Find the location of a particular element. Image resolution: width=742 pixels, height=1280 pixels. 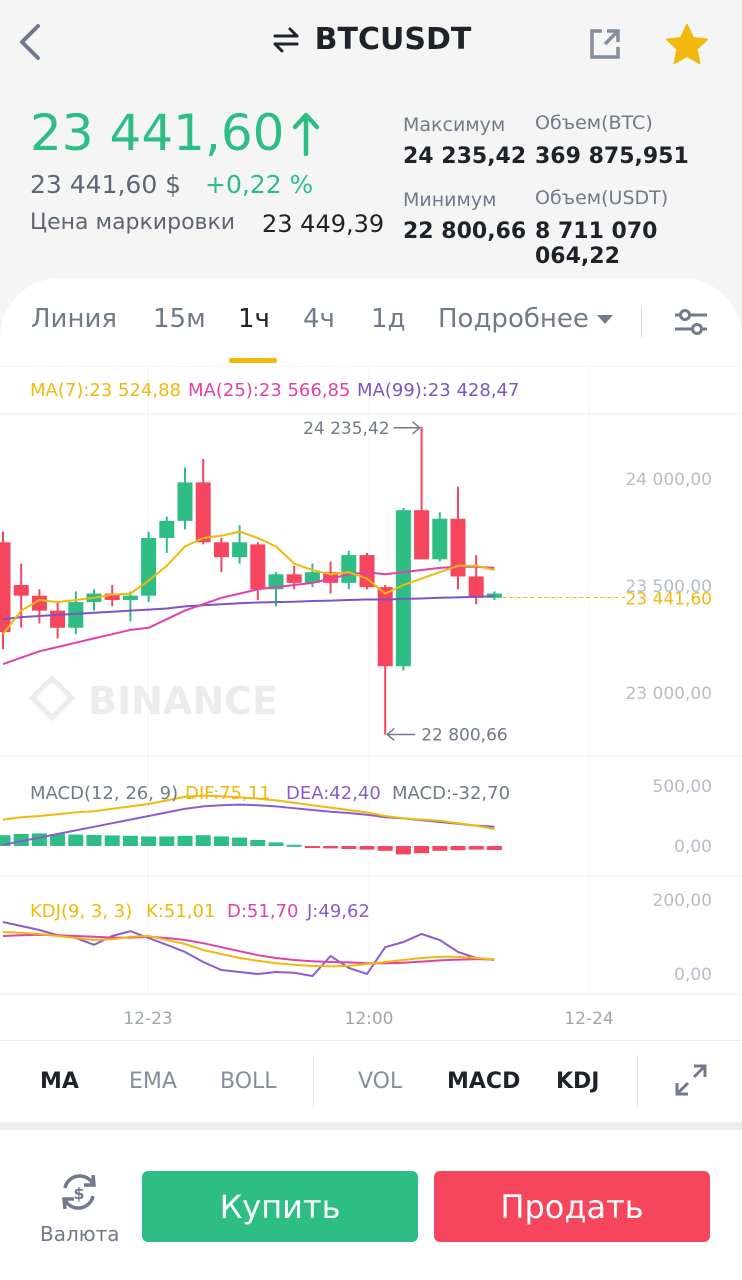

macd-dea-legend: DEA:42,40 is located at coordinates (333, 793).